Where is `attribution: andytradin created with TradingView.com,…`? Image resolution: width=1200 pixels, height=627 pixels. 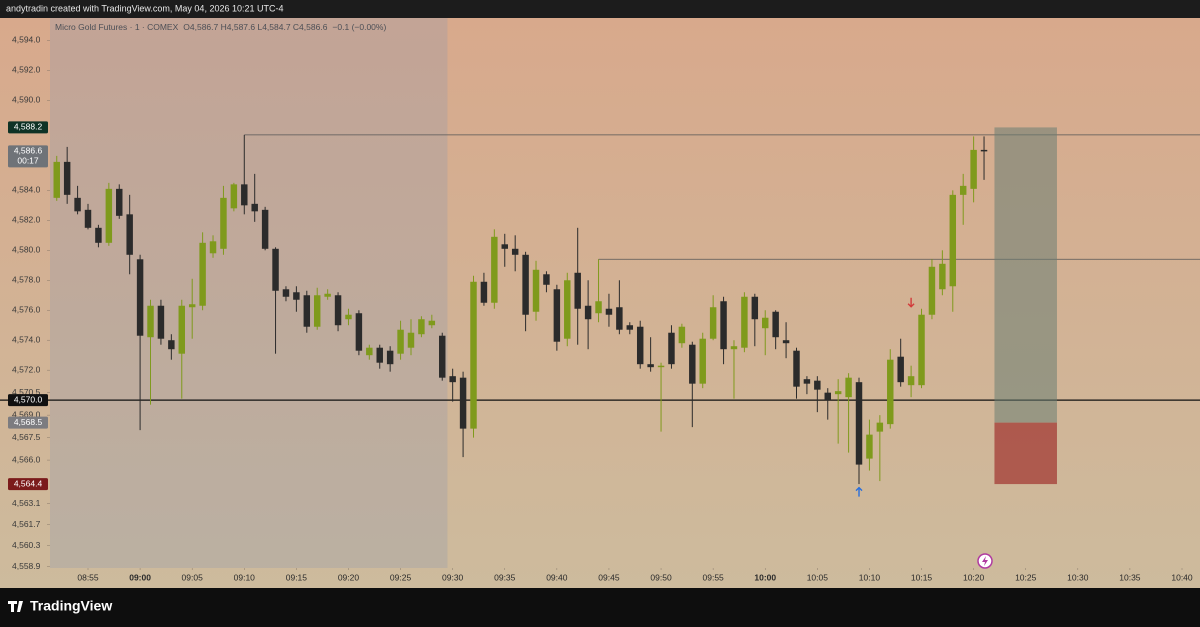 attribution: andytradin created with TradingView.com,… is located at coordinates (144, 8).